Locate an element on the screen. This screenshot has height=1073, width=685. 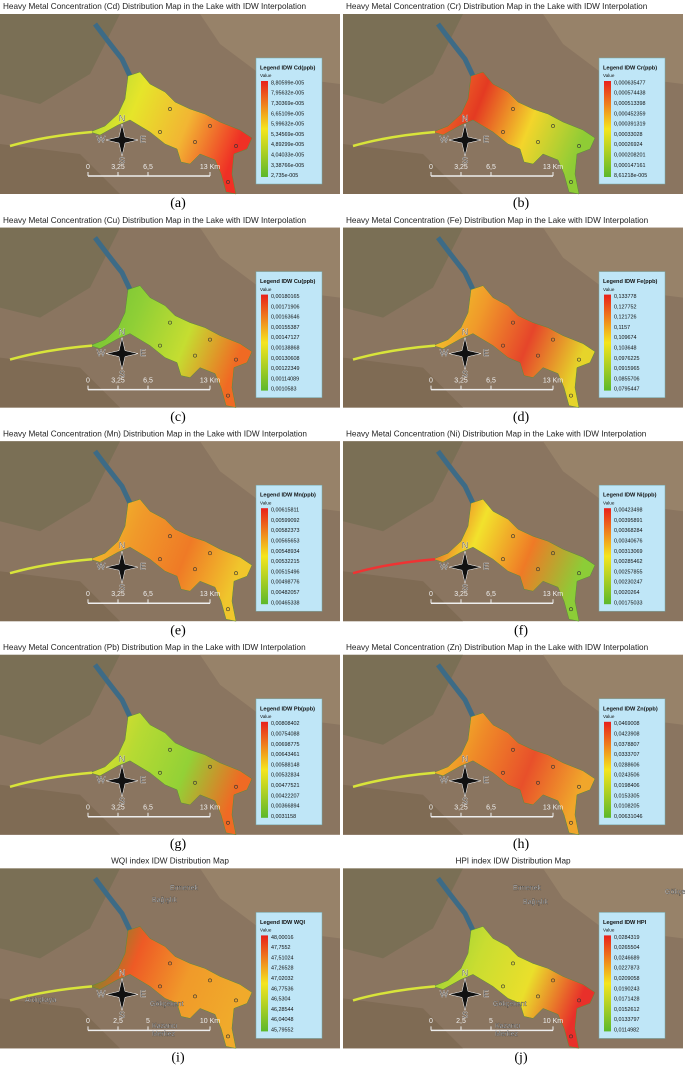
legend-value: 5,99632e-005 is located at coordinates (287, 125).